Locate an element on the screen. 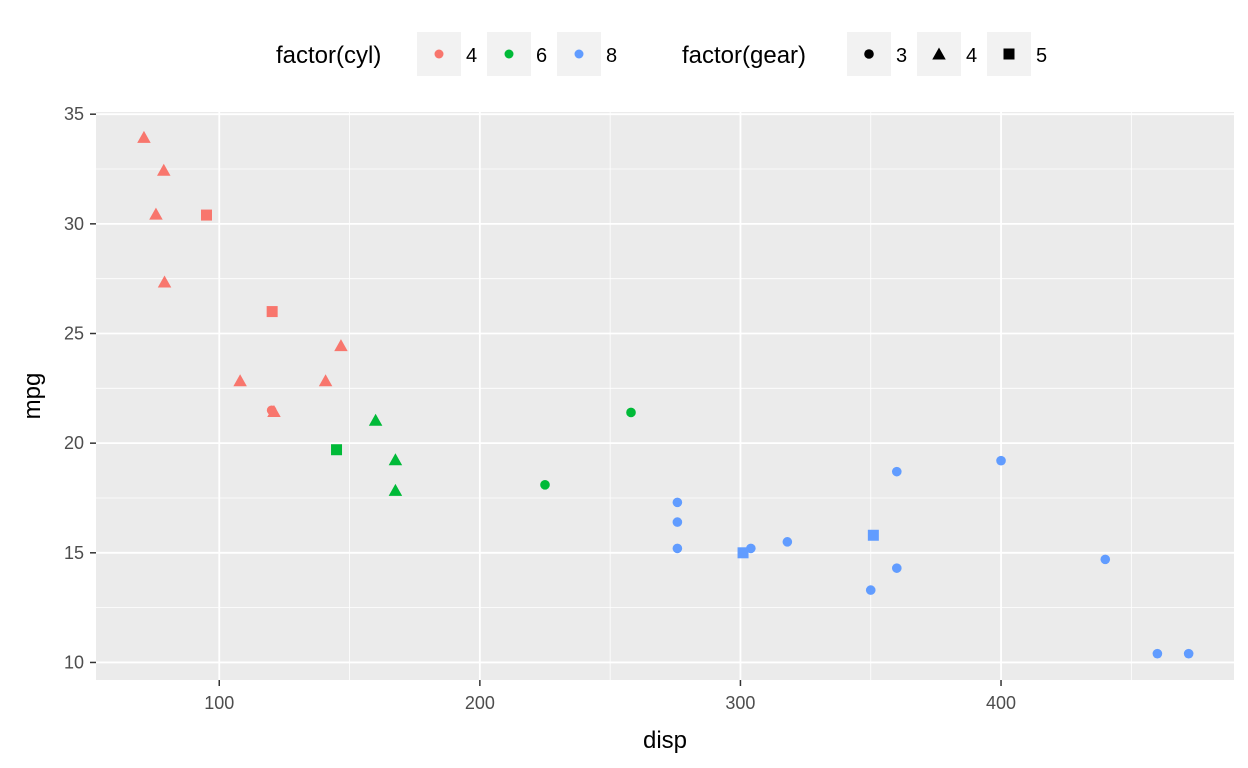  x-tick-label: 400 is located at coordinates (1001, 703).